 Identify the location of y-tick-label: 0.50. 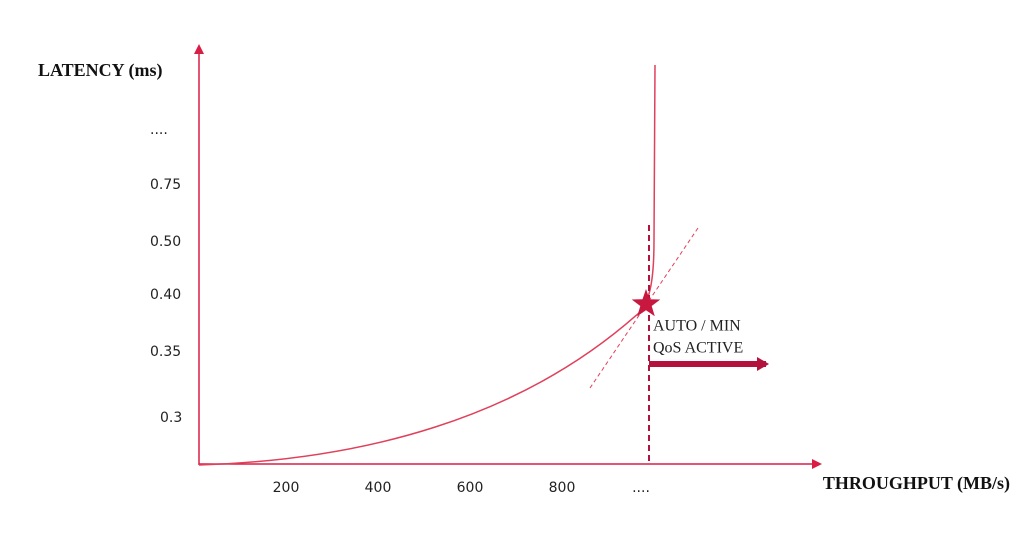
(165, 242).